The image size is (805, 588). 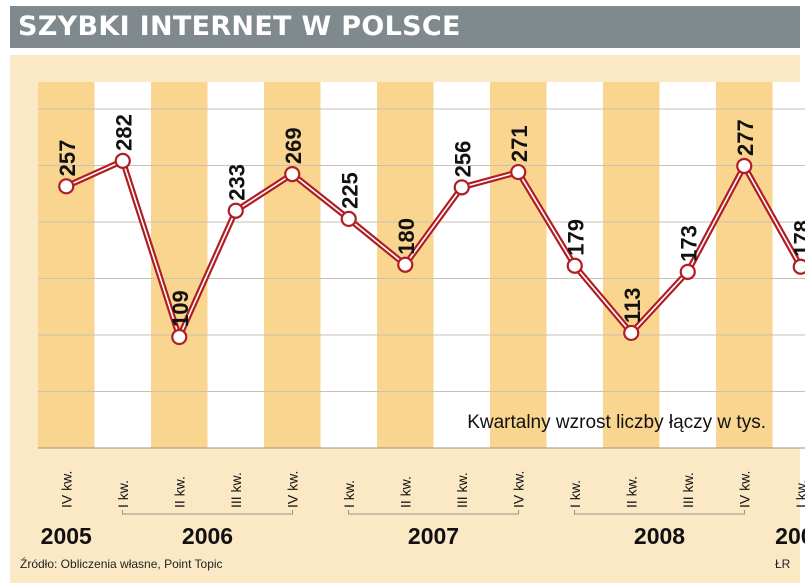 What do you see at coordinates (66, 536) in the screenshot?
I see `year-label: 2005` at bounding box center [66, 536].